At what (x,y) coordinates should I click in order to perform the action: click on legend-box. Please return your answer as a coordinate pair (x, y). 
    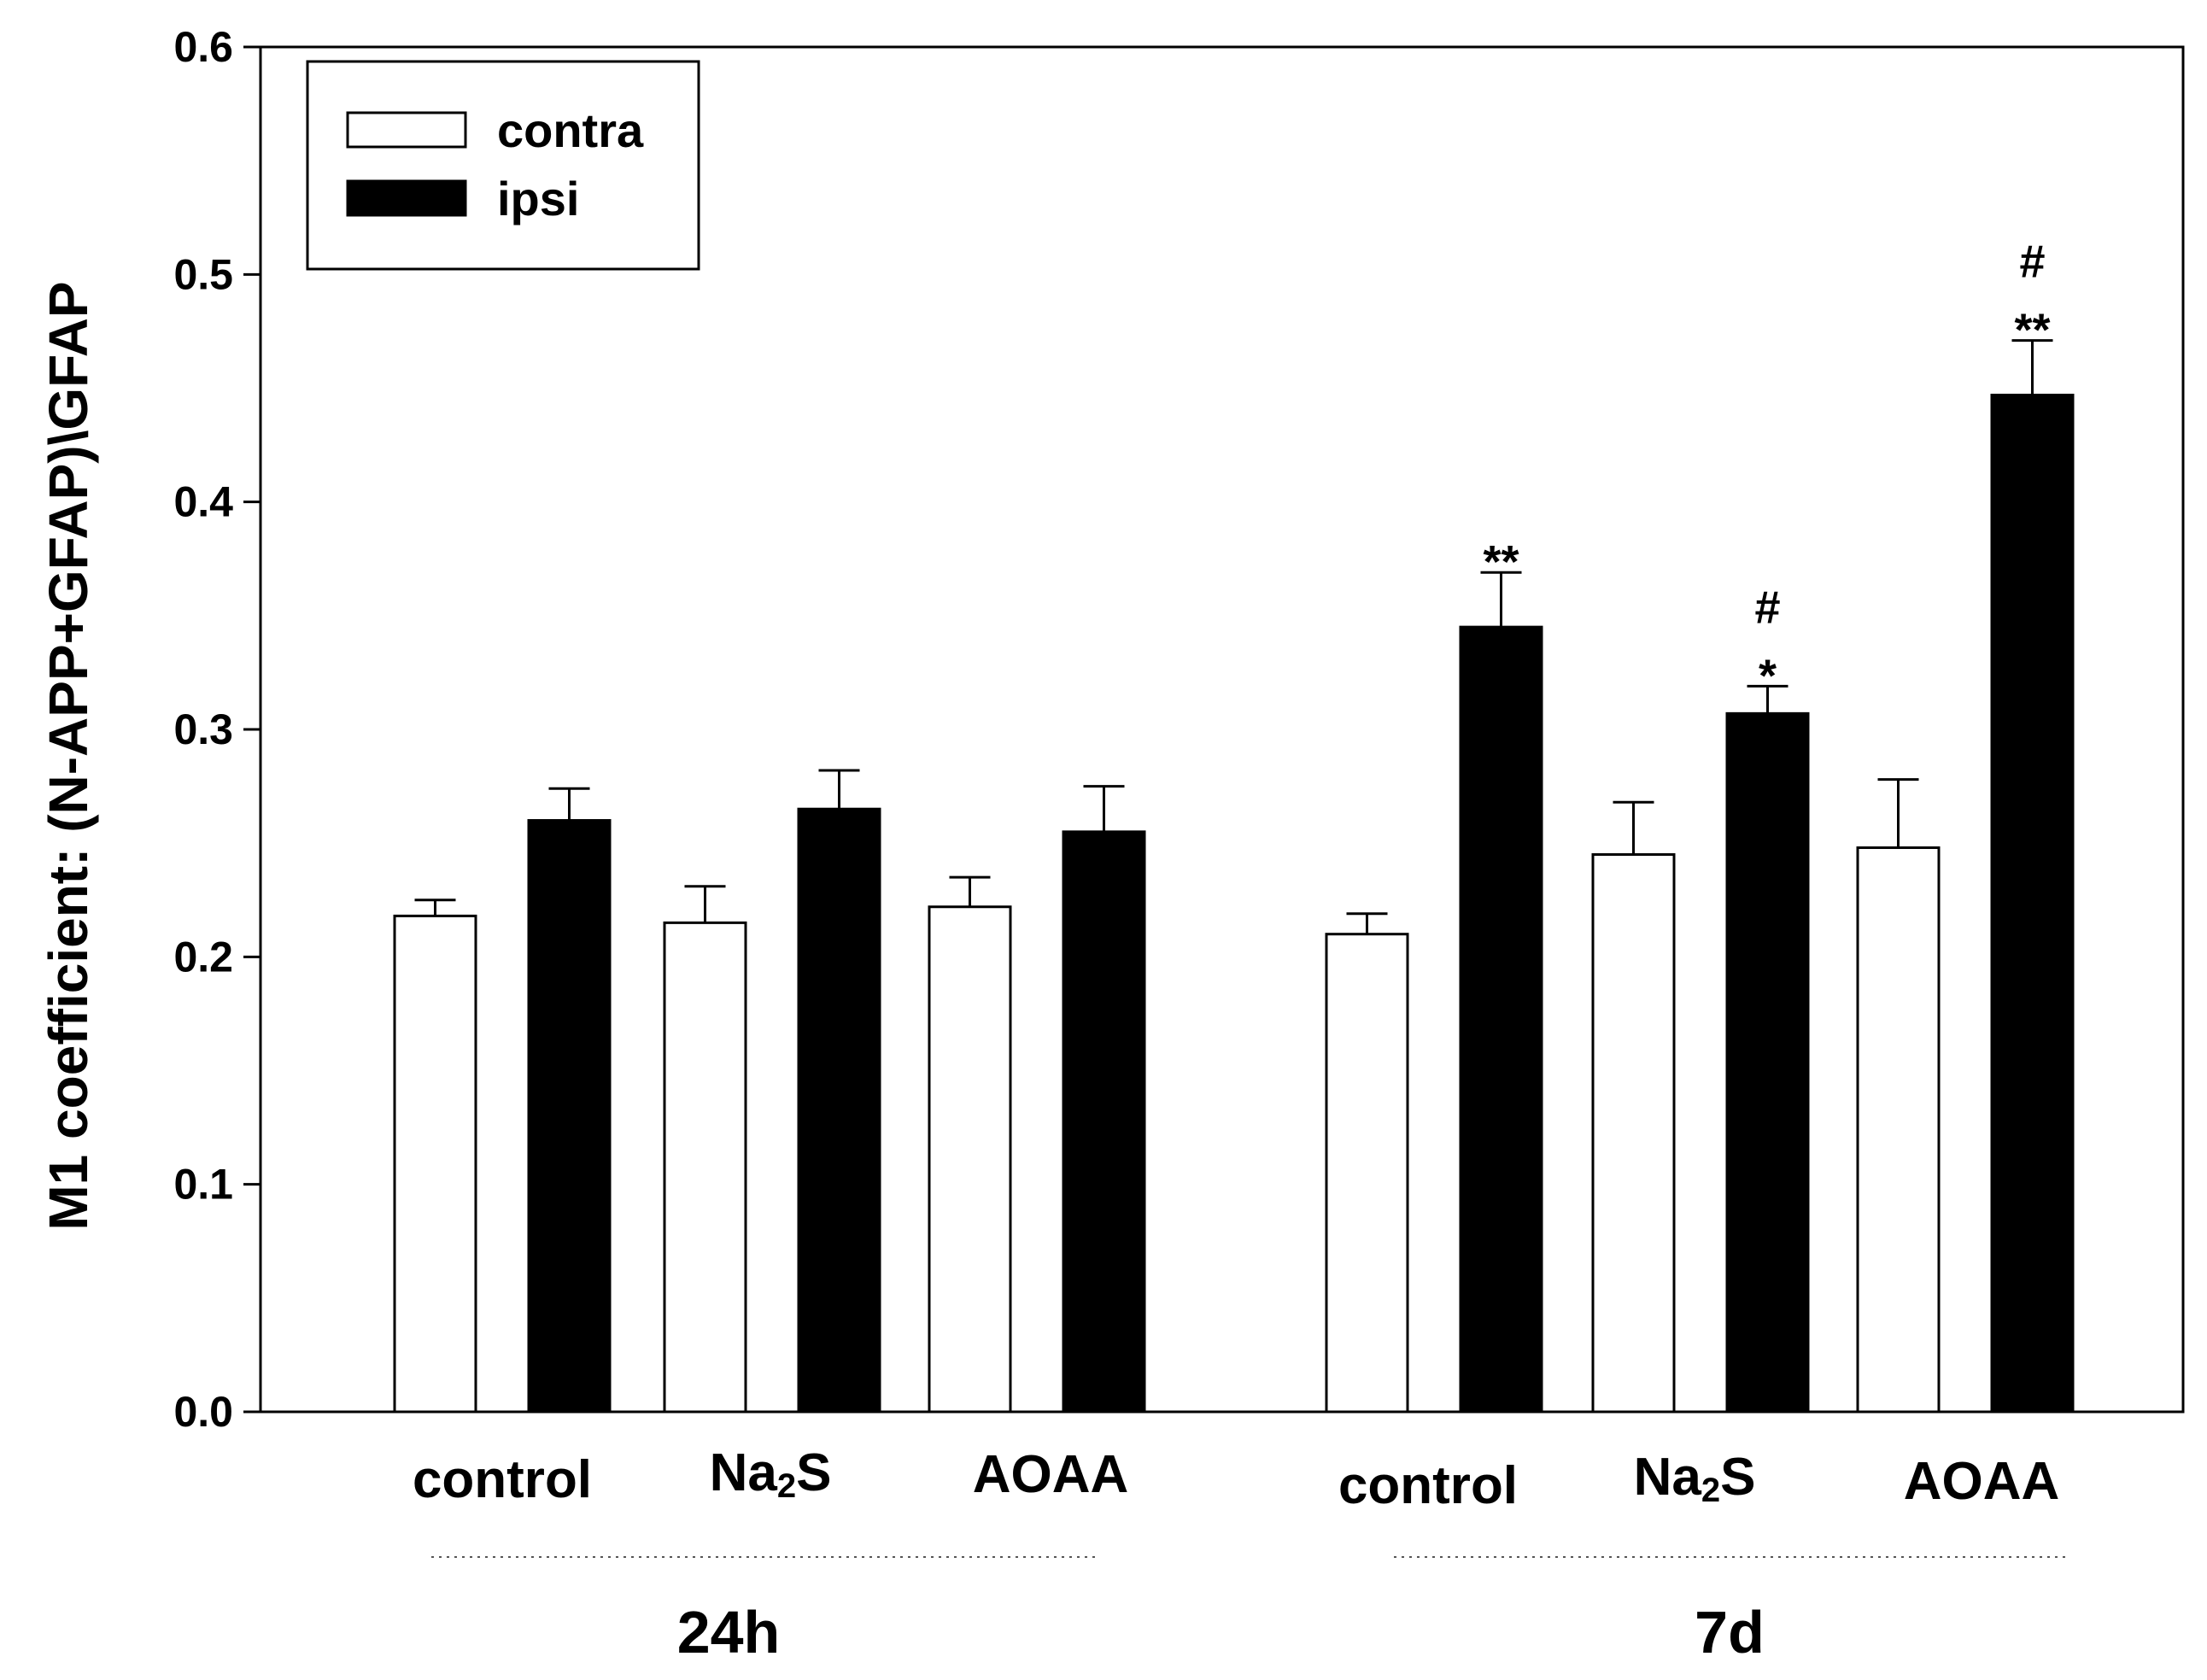
    Looking at the image, I should click on (503, 165).